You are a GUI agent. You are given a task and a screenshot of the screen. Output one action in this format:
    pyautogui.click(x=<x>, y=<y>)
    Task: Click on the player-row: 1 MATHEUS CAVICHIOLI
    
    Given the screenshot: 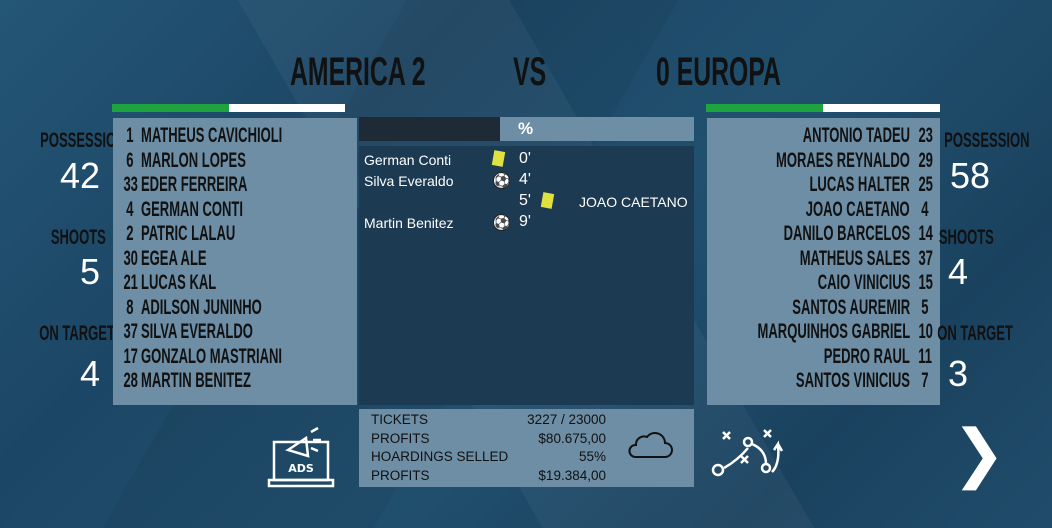 What is the action you would take?
    pyautogui.click(x=235, y=136)
    